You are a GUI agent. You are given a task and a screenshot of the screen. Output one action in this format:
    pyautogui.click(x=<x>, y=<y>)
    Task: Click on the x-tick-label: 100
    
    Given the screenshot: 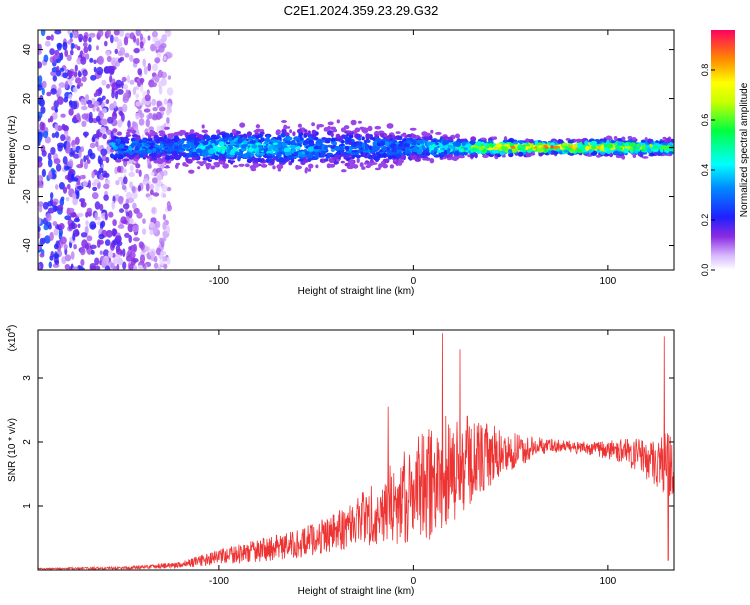 What is the action you would take?
    pyautogui.click(x=608, y=581)
    